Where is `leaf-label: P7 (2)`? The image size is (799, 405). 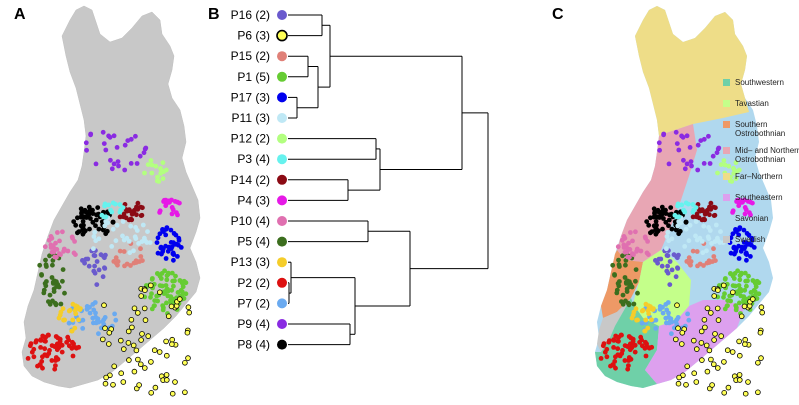
leaf-label: P7 (2) is located at coordinates (253, 303).